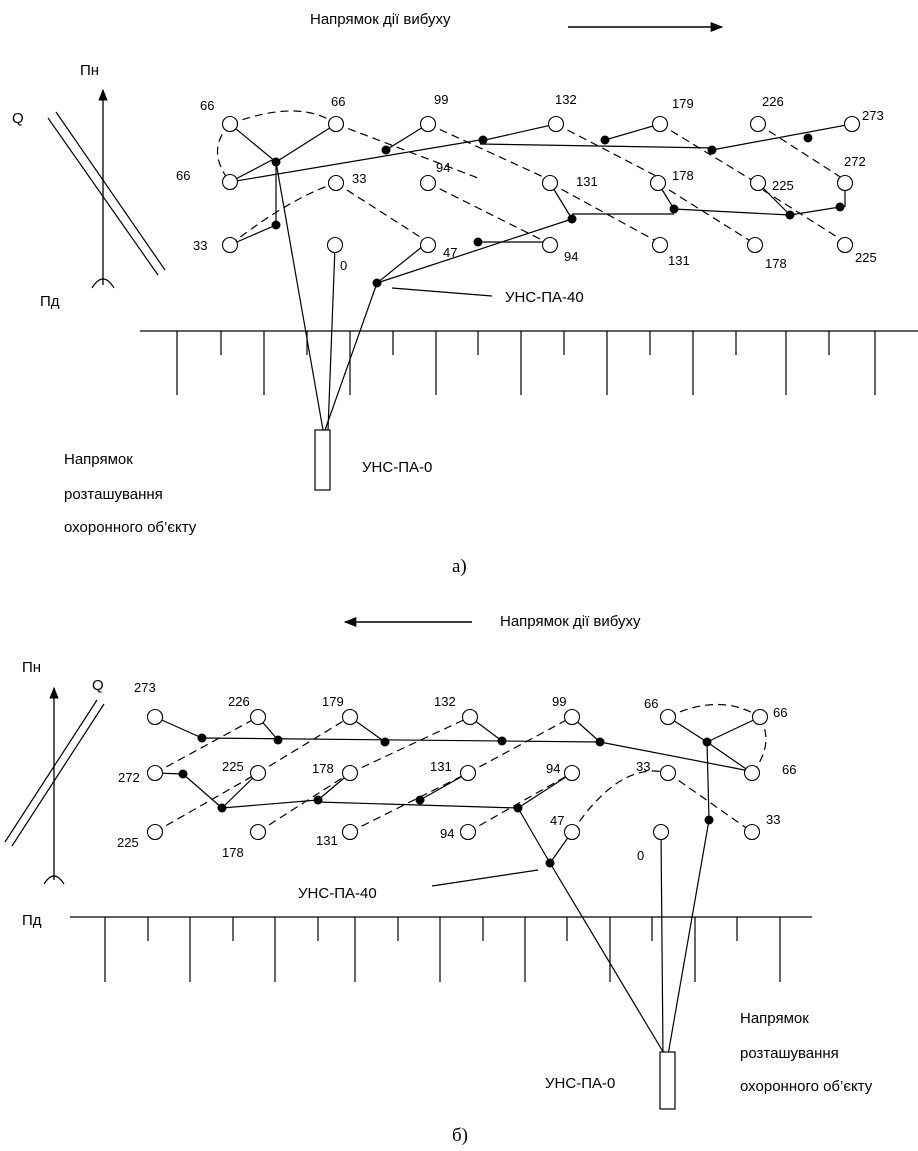 The image size is (918, 1151). I want to click on hole-a131a, so click(550, 183).